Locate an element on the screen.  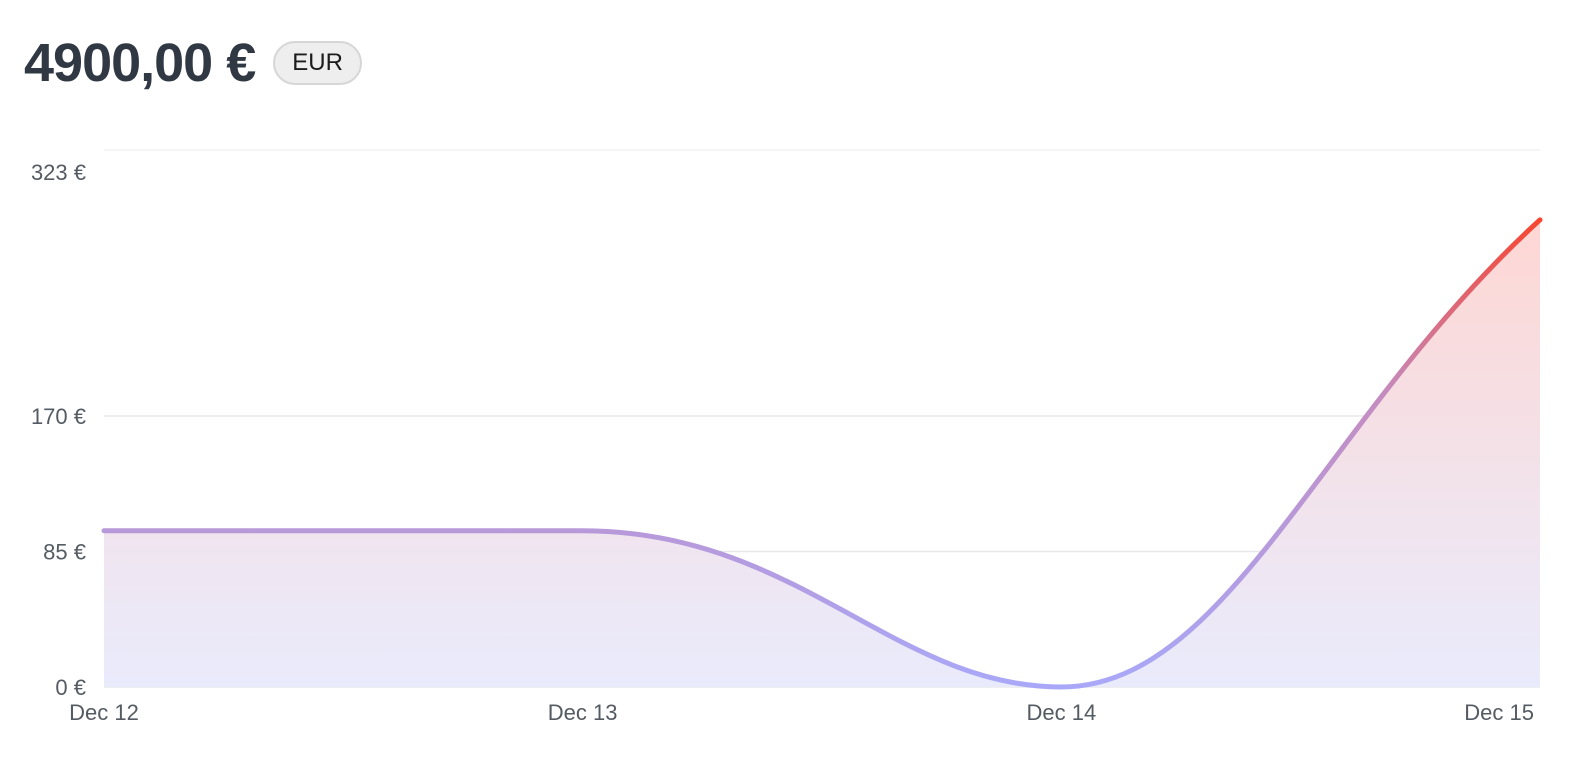
currency-badge: EUR is located at coordinates (317, 63).